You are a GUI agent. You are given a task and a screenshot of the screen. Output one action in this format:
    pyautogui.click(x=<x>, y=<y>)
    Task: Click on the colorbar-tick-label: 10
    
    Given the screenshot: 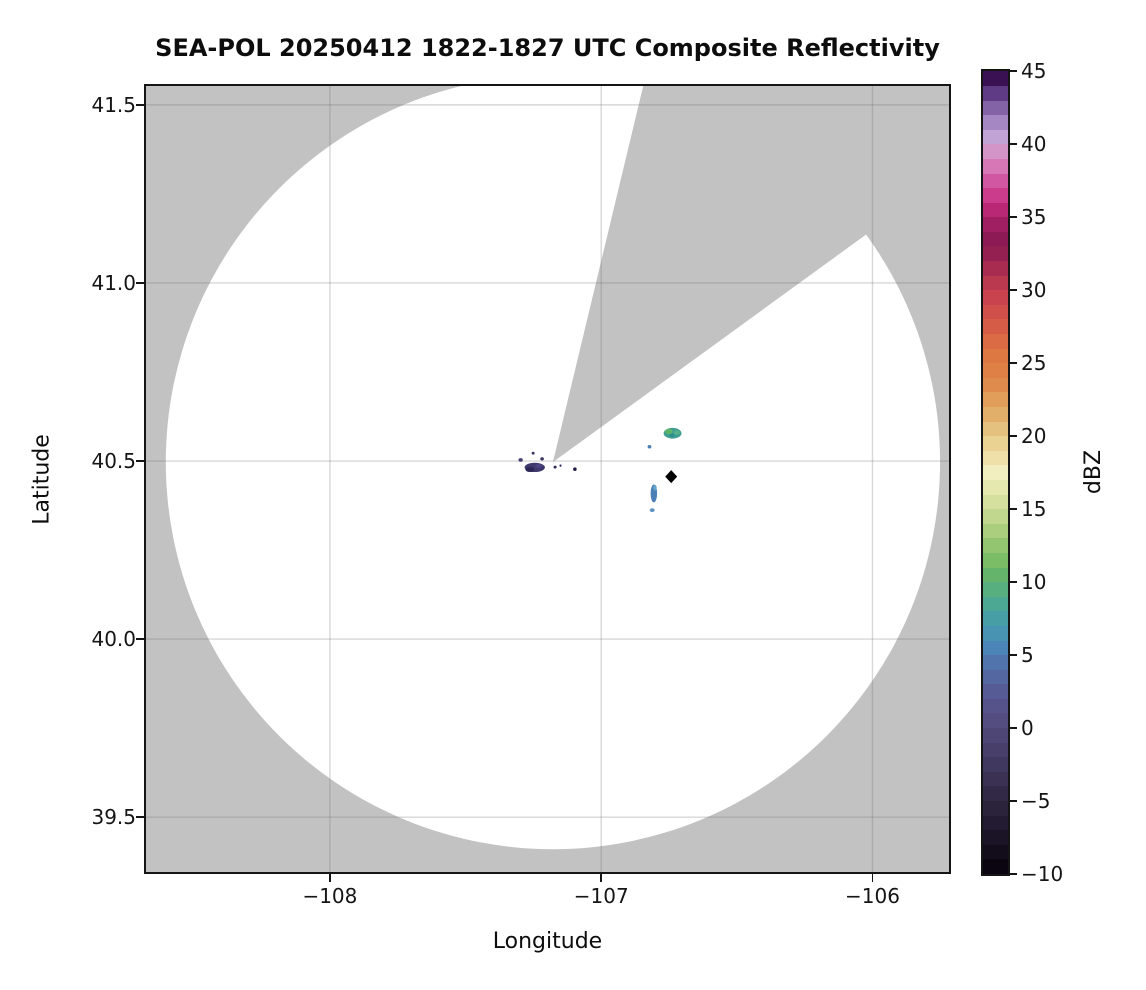 What is the action you would take?
    pyautogui.click(x=1034, y=582)
    